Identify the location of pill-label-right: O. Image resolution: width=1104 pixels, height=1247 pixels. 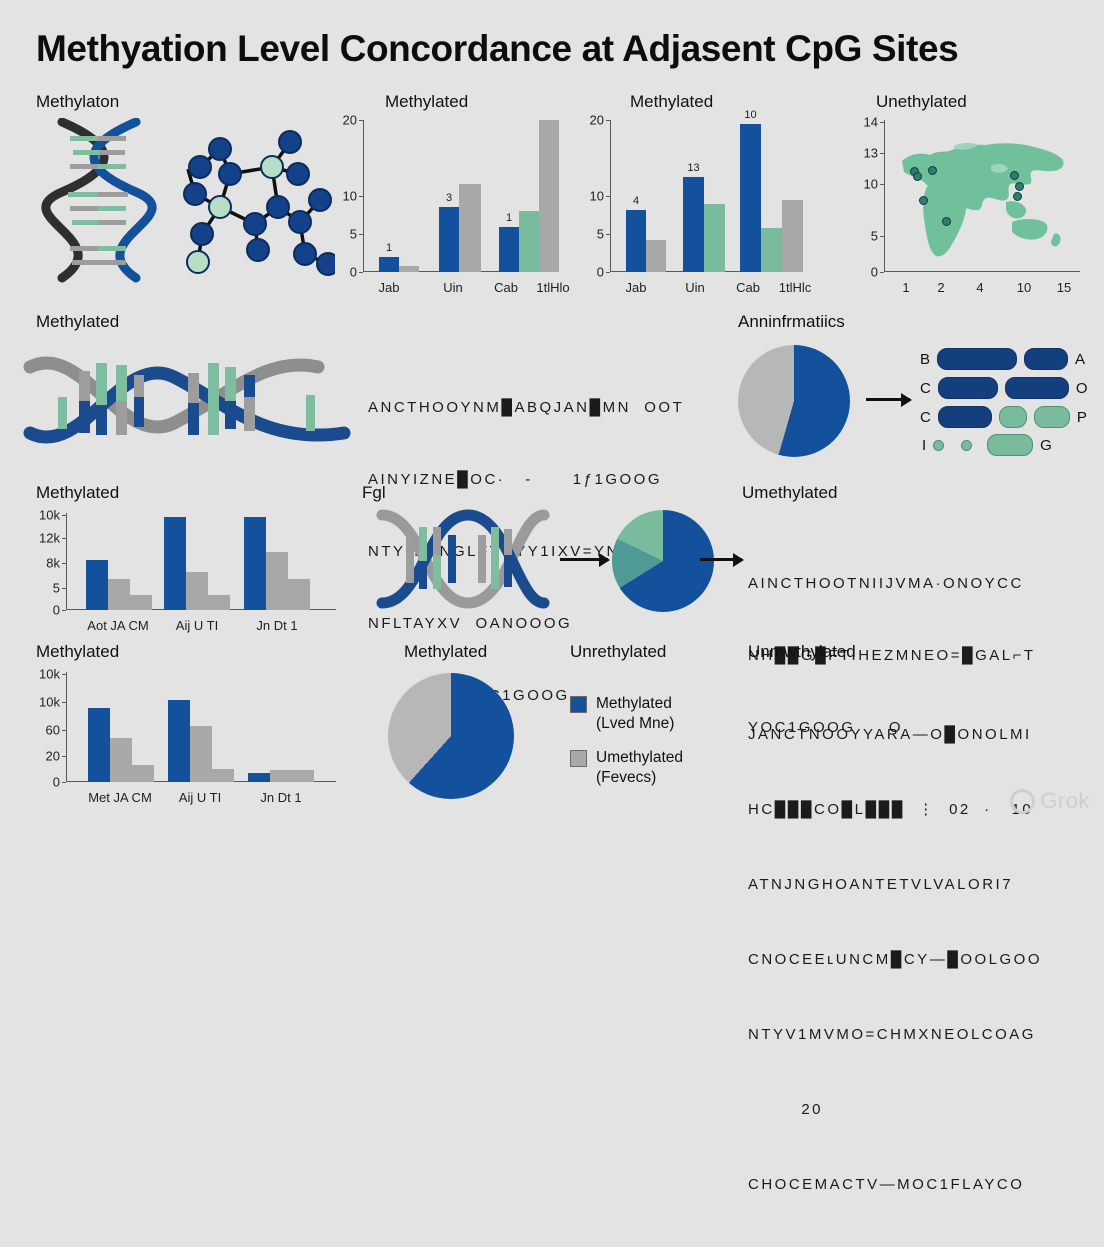
(1081, 388).